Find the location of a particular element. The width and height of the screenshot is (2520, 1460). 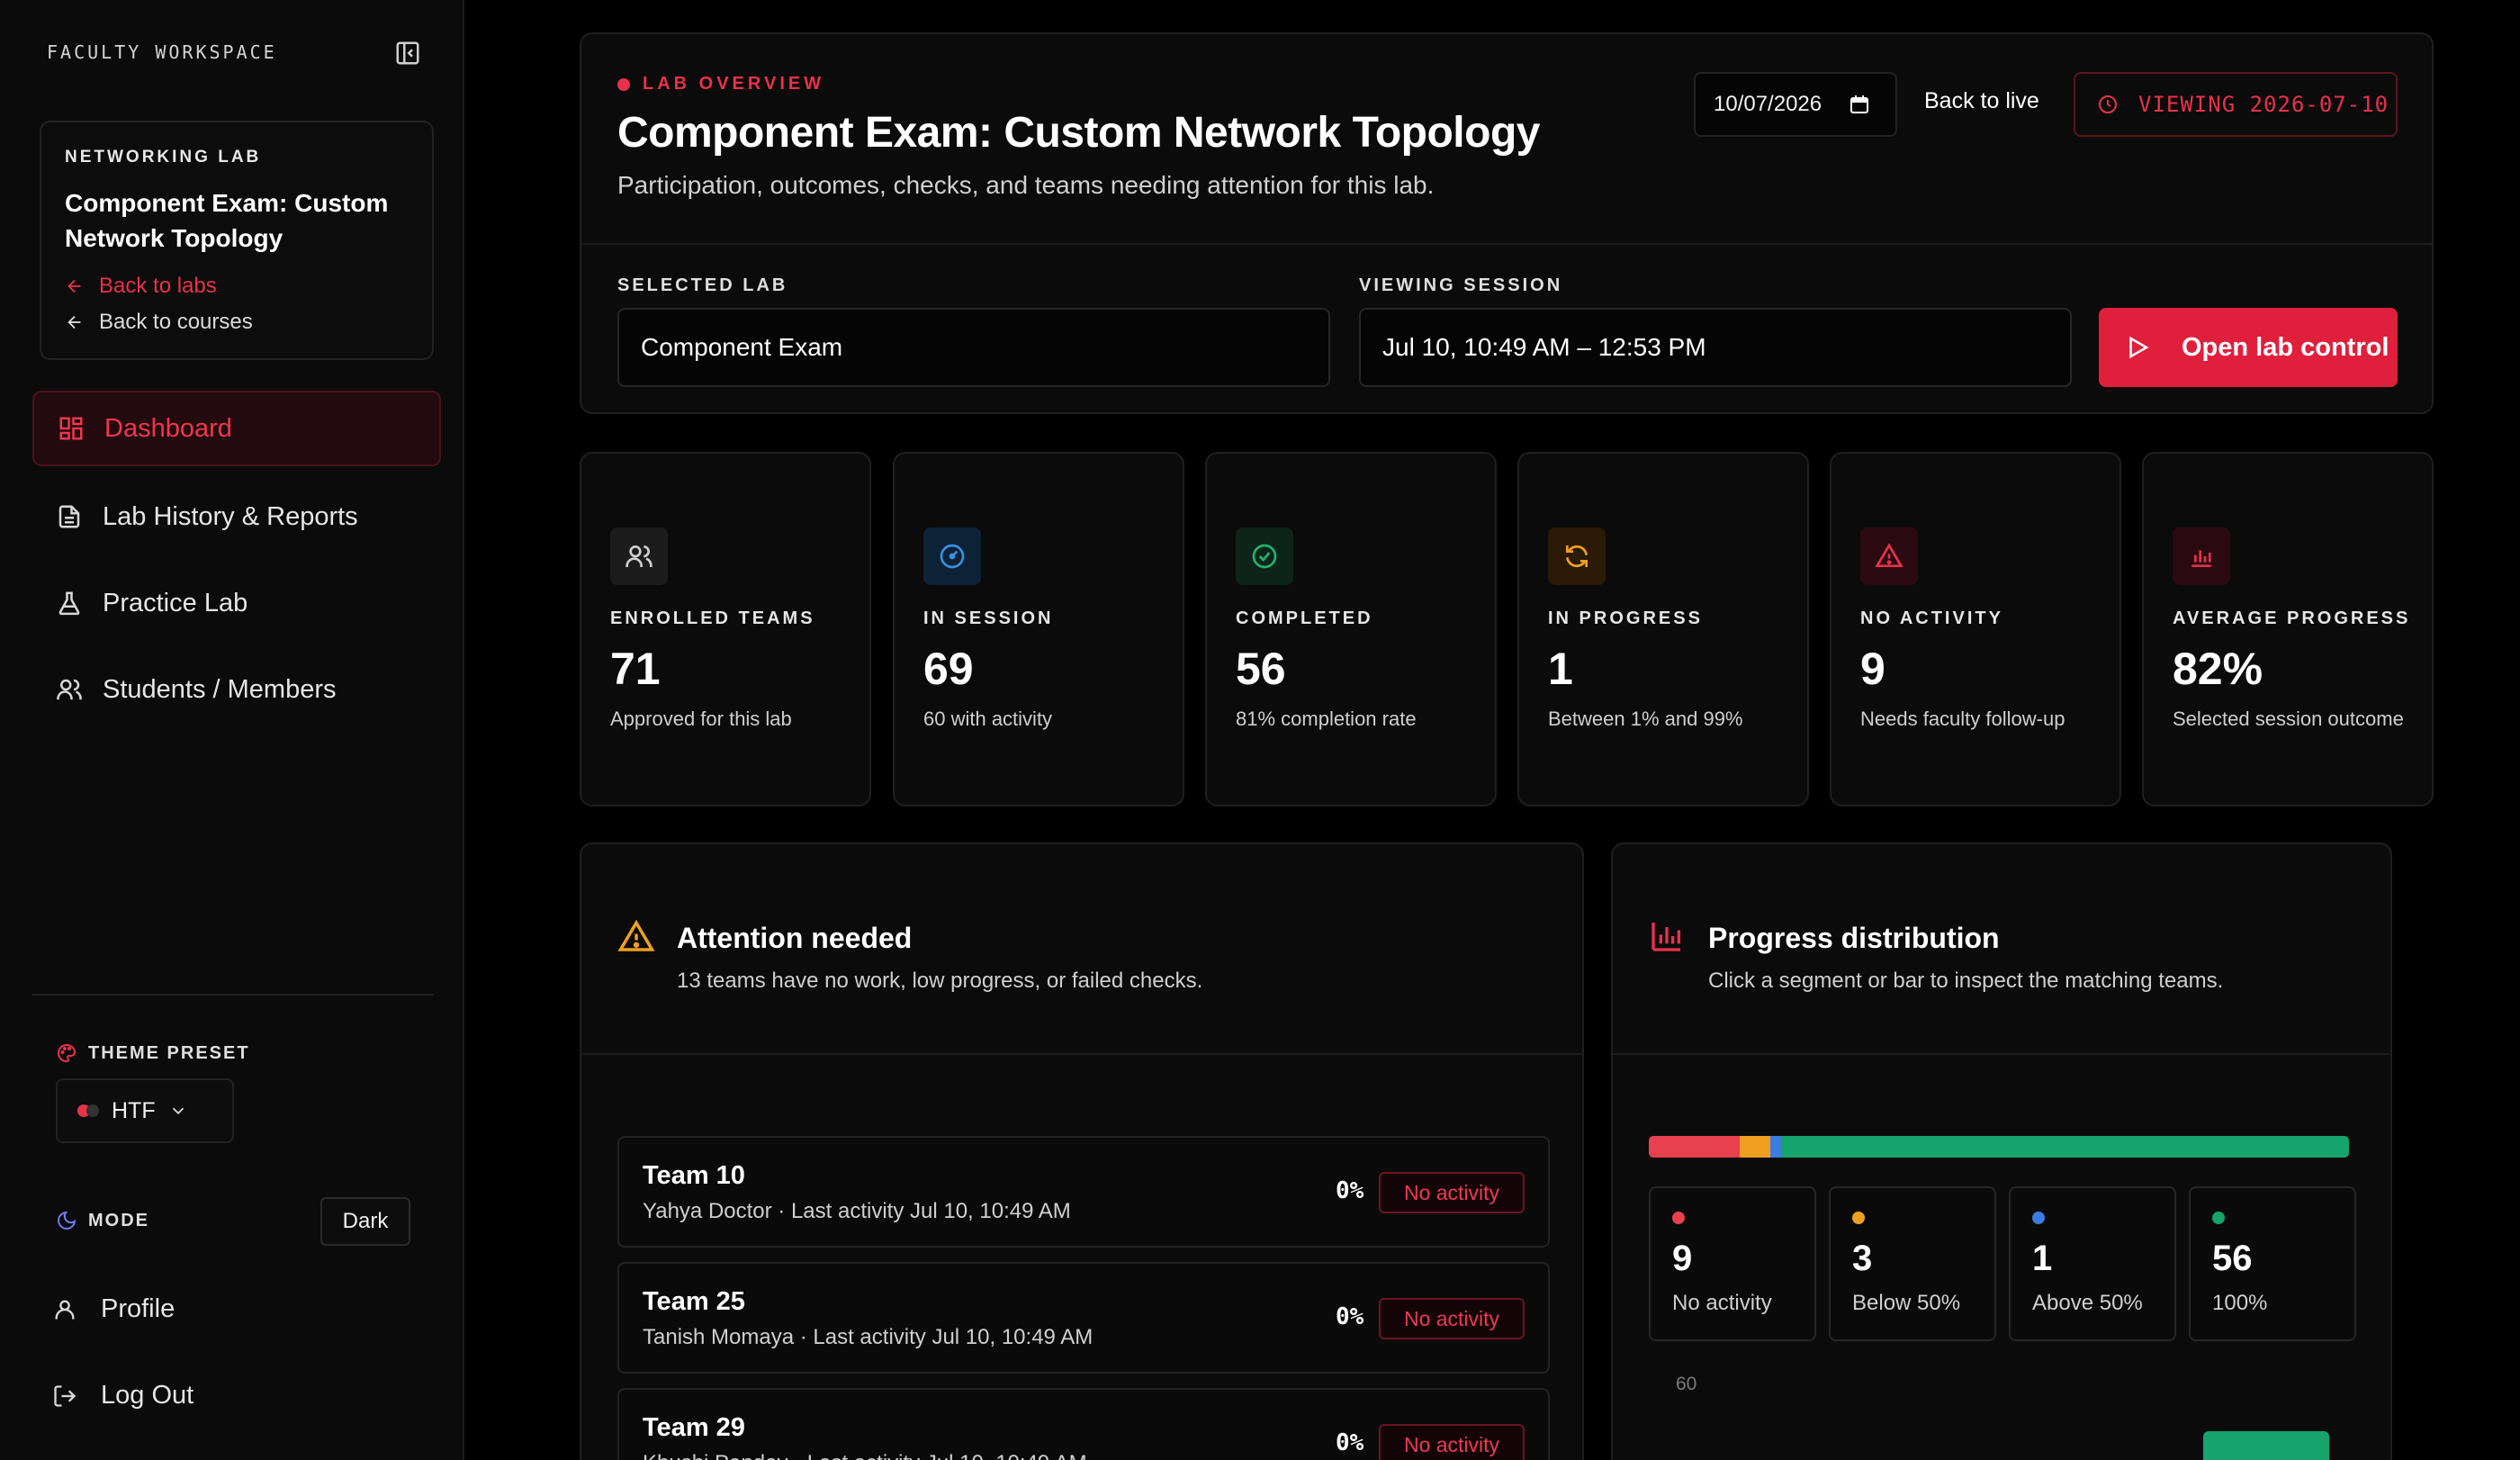

alert-icon is located at coordinates (1889, 556).